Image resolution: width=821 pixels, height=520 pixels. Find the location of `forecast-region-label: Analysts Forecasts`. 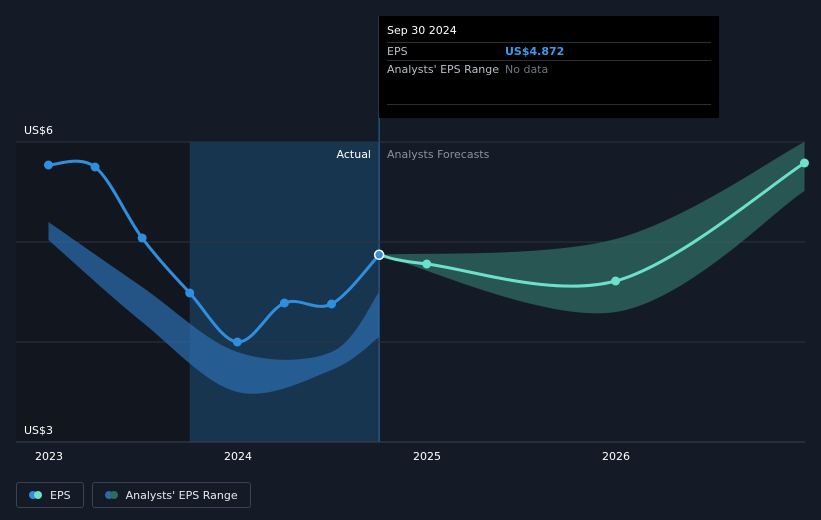

forecast-region-label: Analysts Forecasts is located at coordinates (438, 154).